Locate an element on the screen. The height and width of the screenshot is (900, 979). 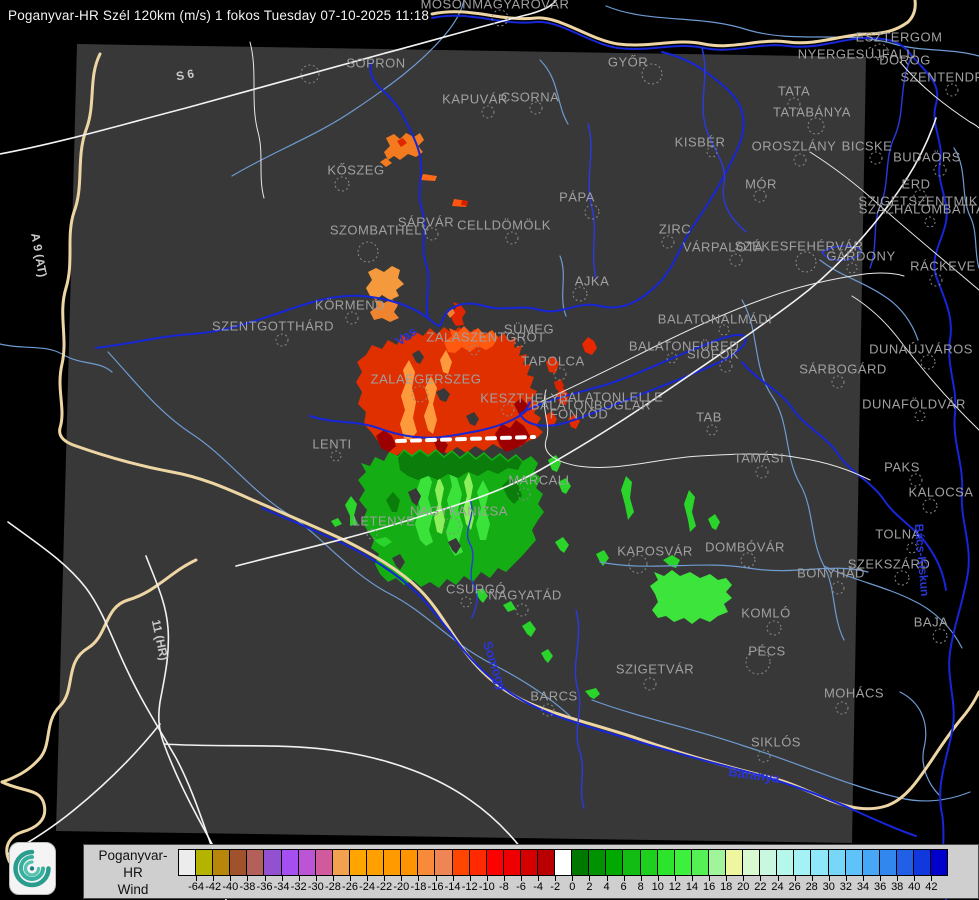
radar-logo-icon is located at coordinates (32, 868).